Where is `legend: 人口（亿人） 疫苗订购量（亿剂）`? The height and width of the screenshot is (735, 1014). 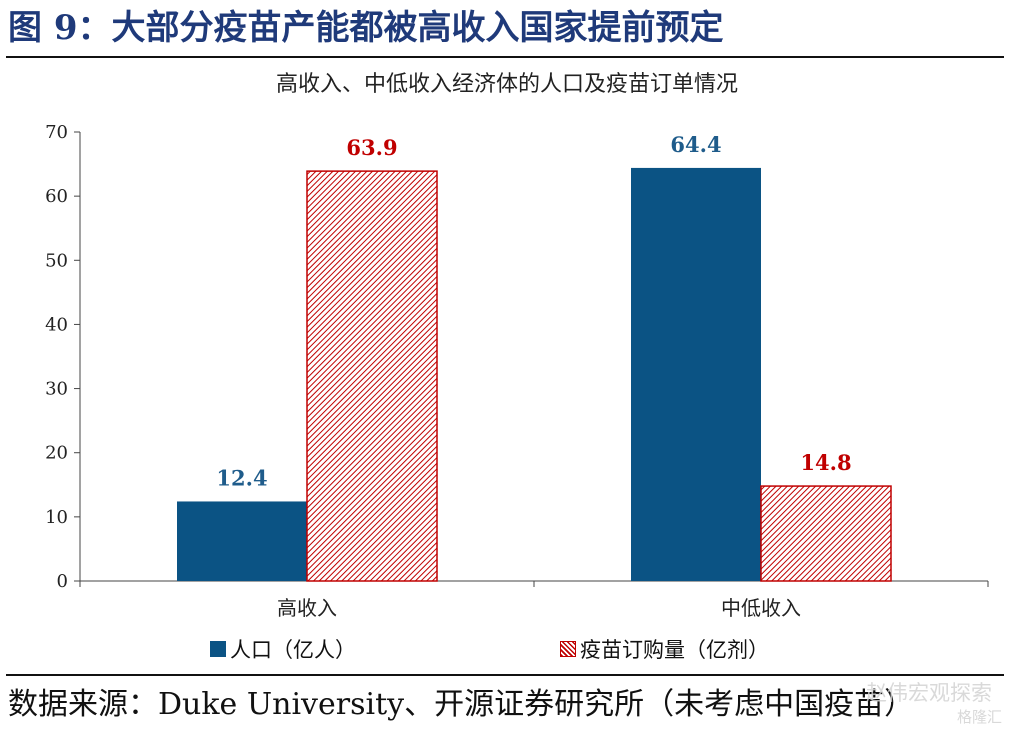
legend: 人口（亿人） 疫苗订购量（亿剂） is located at coordinates (560, 649).